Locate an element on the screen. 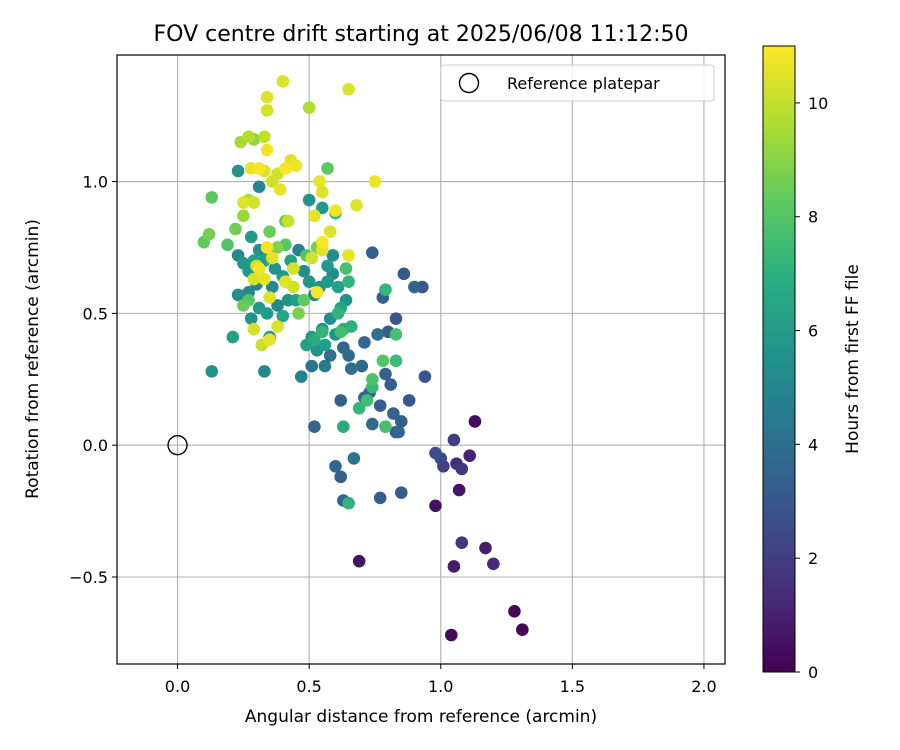 This screenshot has width=900, height=750. colorbar-tick-label: 6 is located at coordinates (813, 331).